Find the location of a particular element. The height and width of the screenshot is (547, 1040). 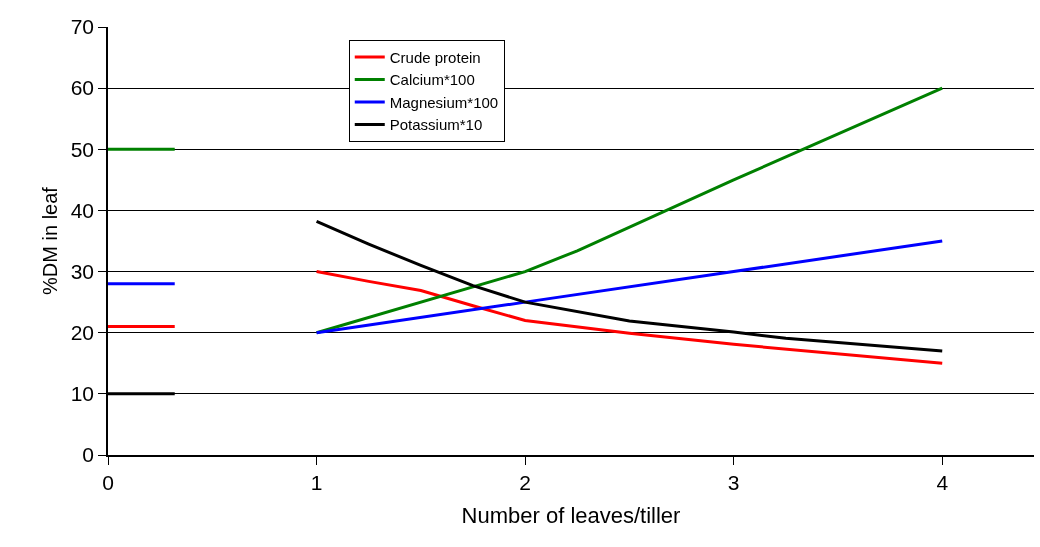

y-tick-label: 30 is located at coordinates (82, 271).